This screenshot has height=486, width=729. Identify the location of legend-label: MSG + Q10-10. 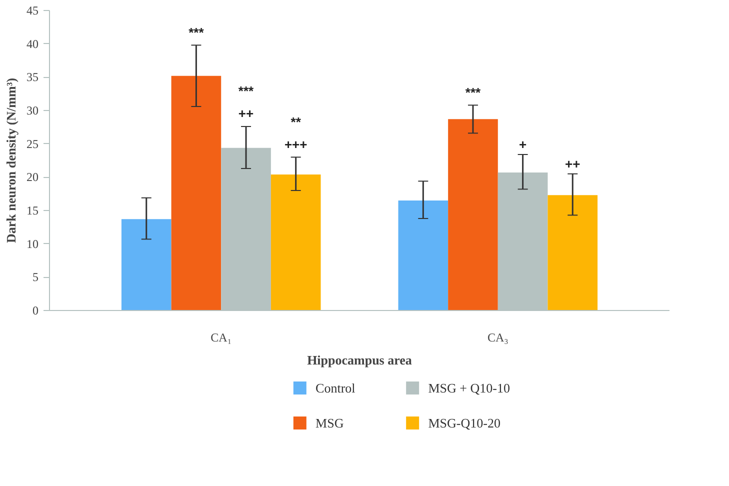
(469, 388).